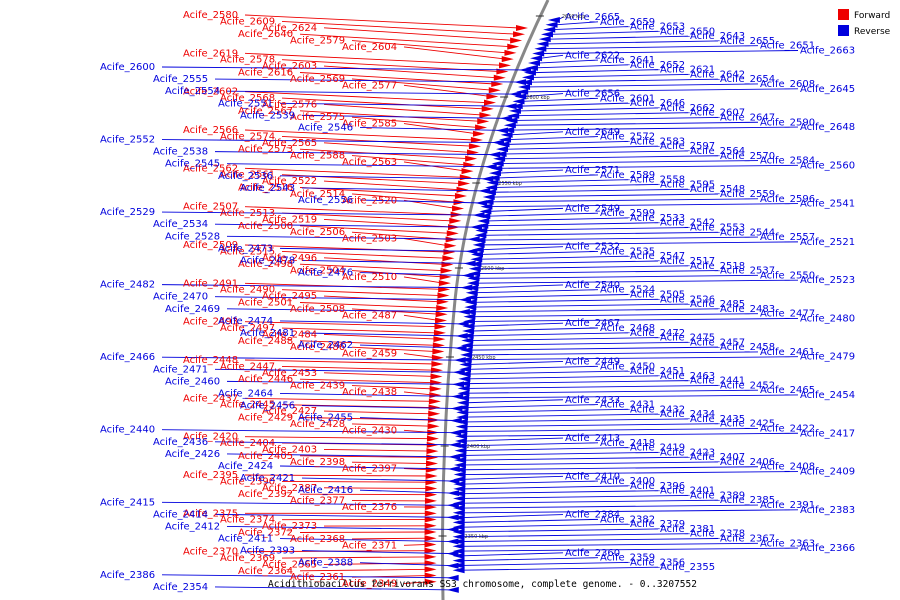 This screenshot has width=900, height=600. What do you see at coordinates (827, 433) in the screenshot?
I see `reverse-gene-label: Acife_2417` at bounding box center [827, 433].